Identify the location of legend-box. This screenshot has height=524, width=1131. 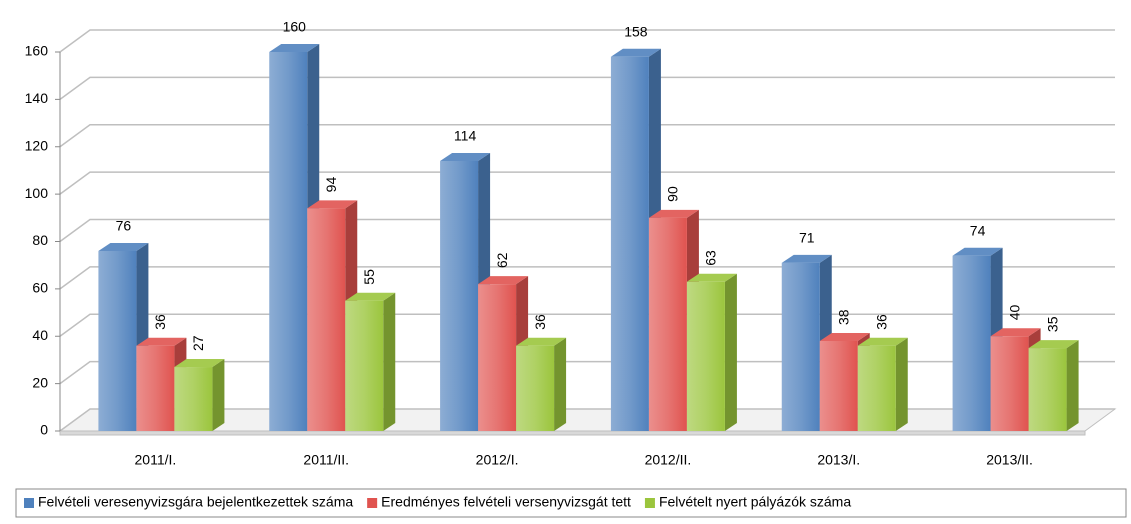
(571, 503).